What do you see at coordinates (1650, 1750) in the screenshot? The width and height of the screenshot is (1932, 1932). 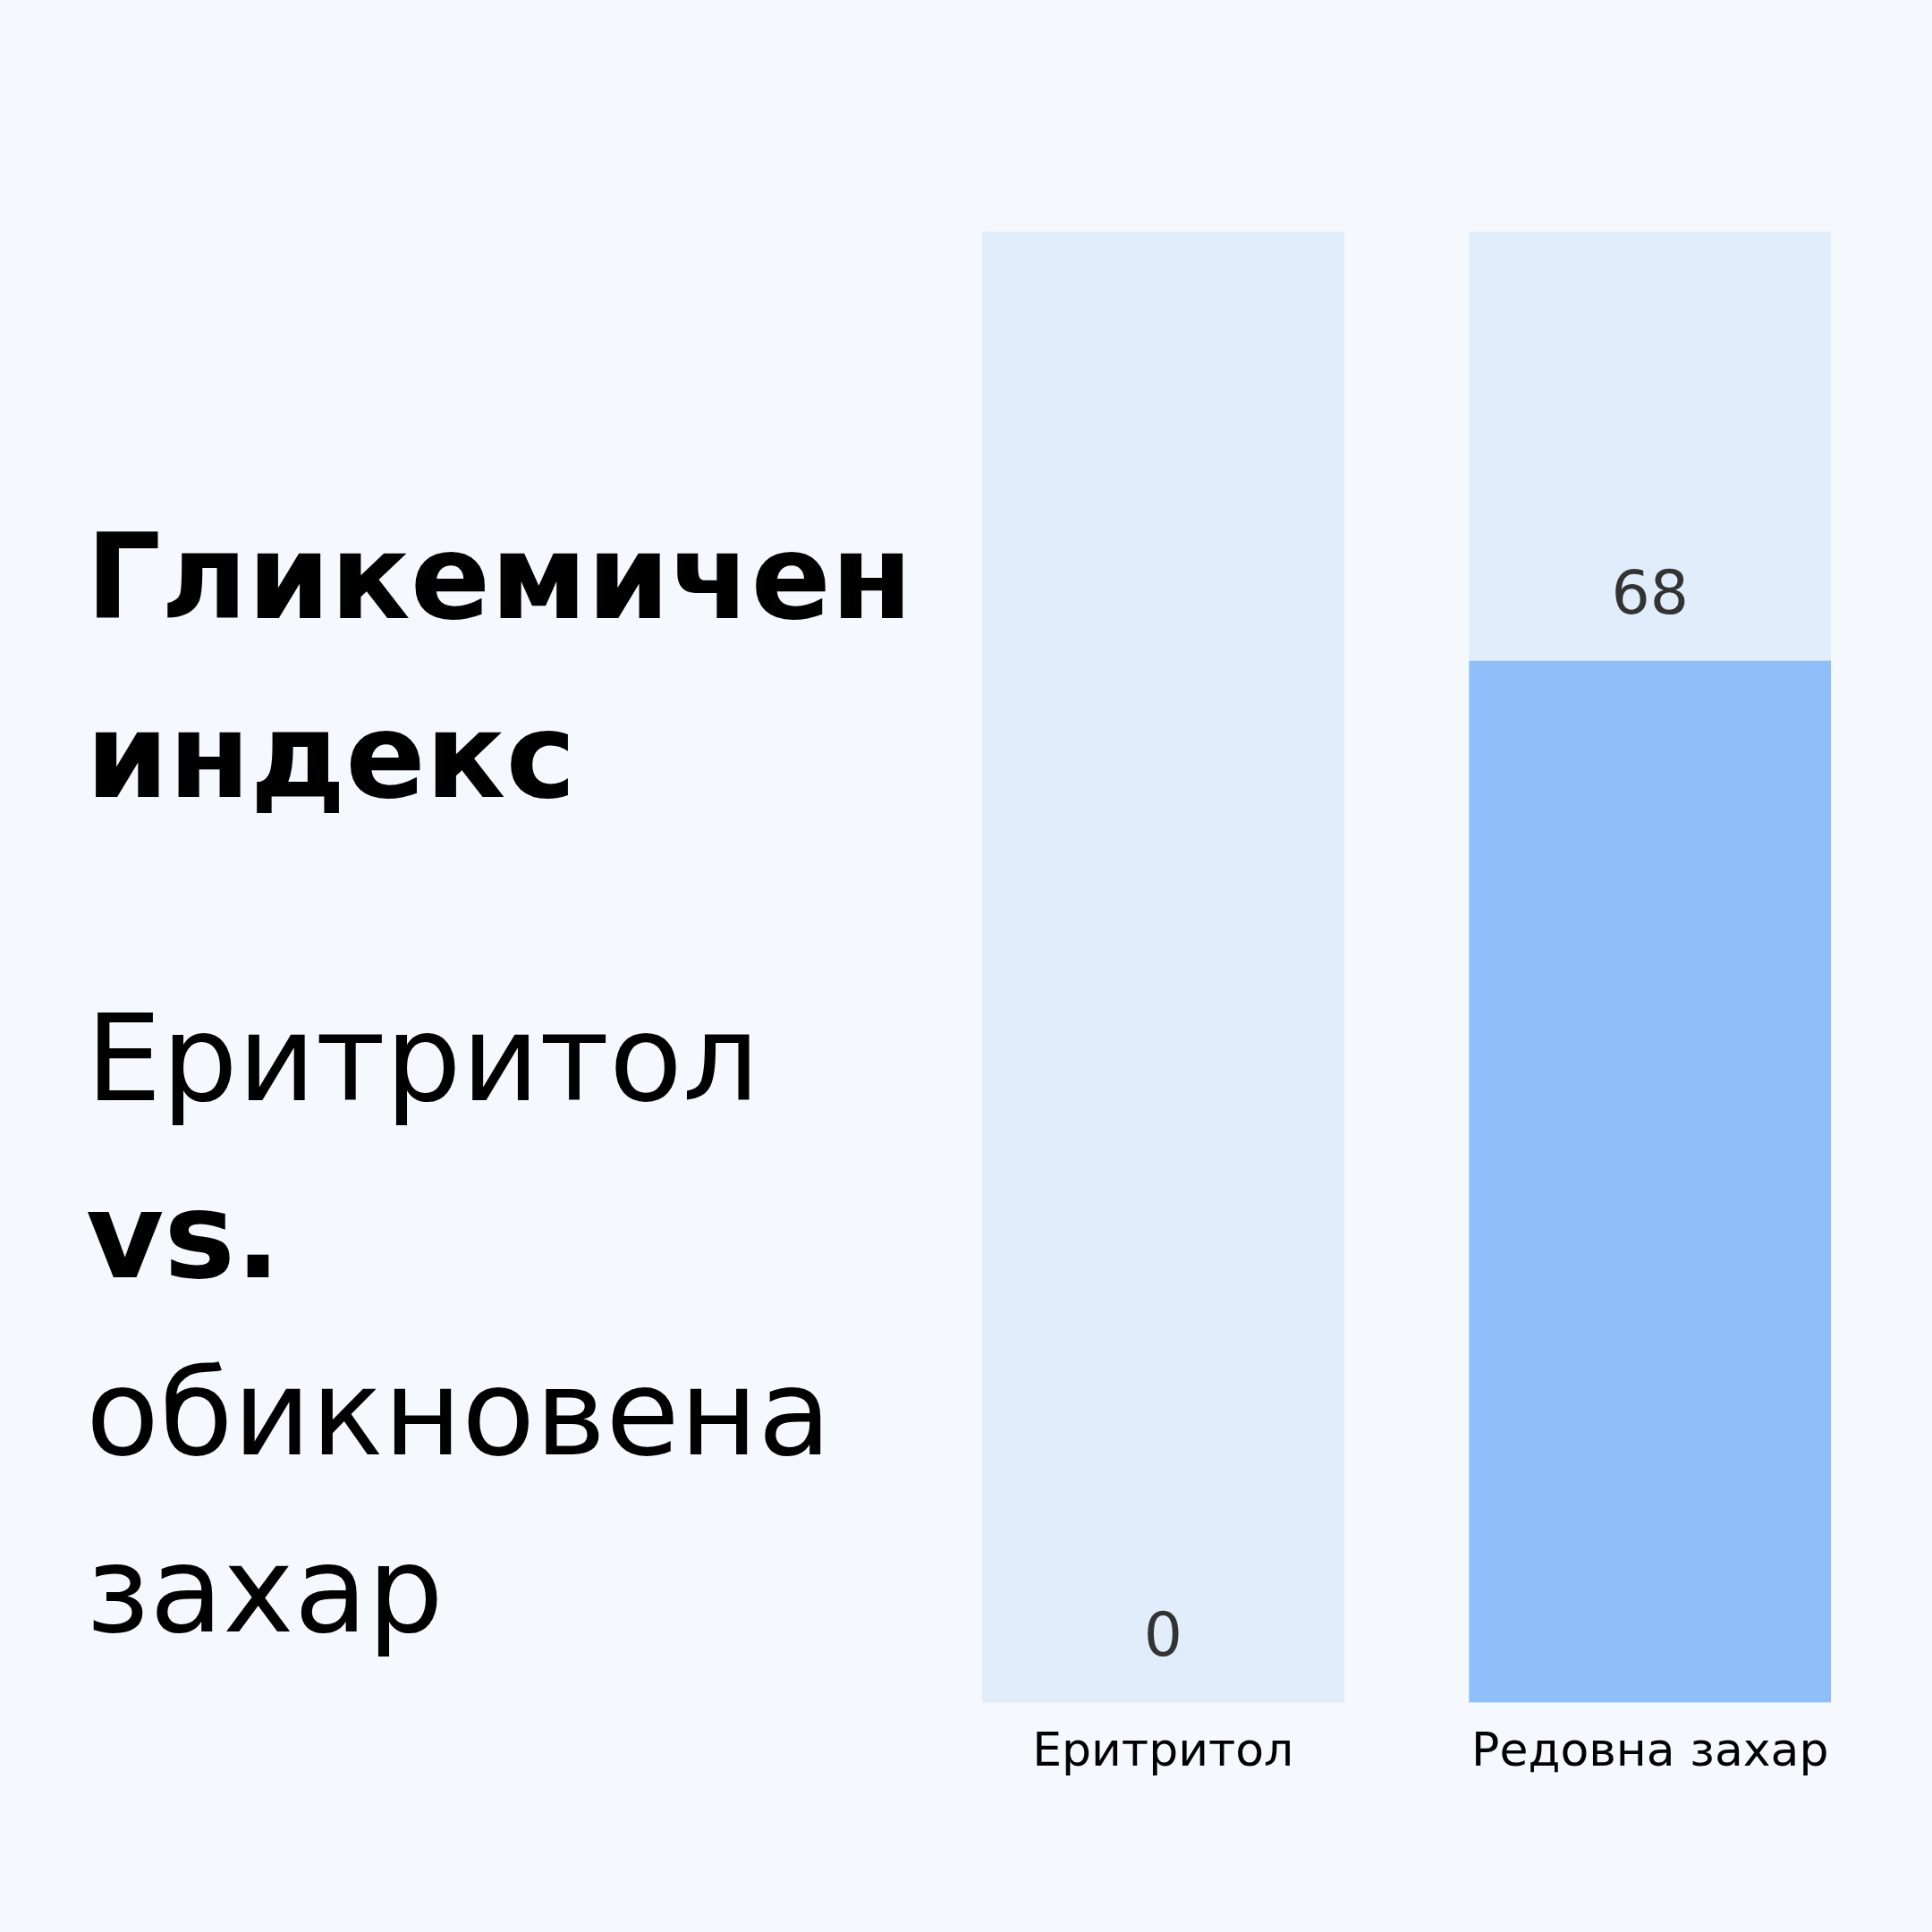 I see `x-tick-label: Редовна захар` at bounding box center [1650, 1750].